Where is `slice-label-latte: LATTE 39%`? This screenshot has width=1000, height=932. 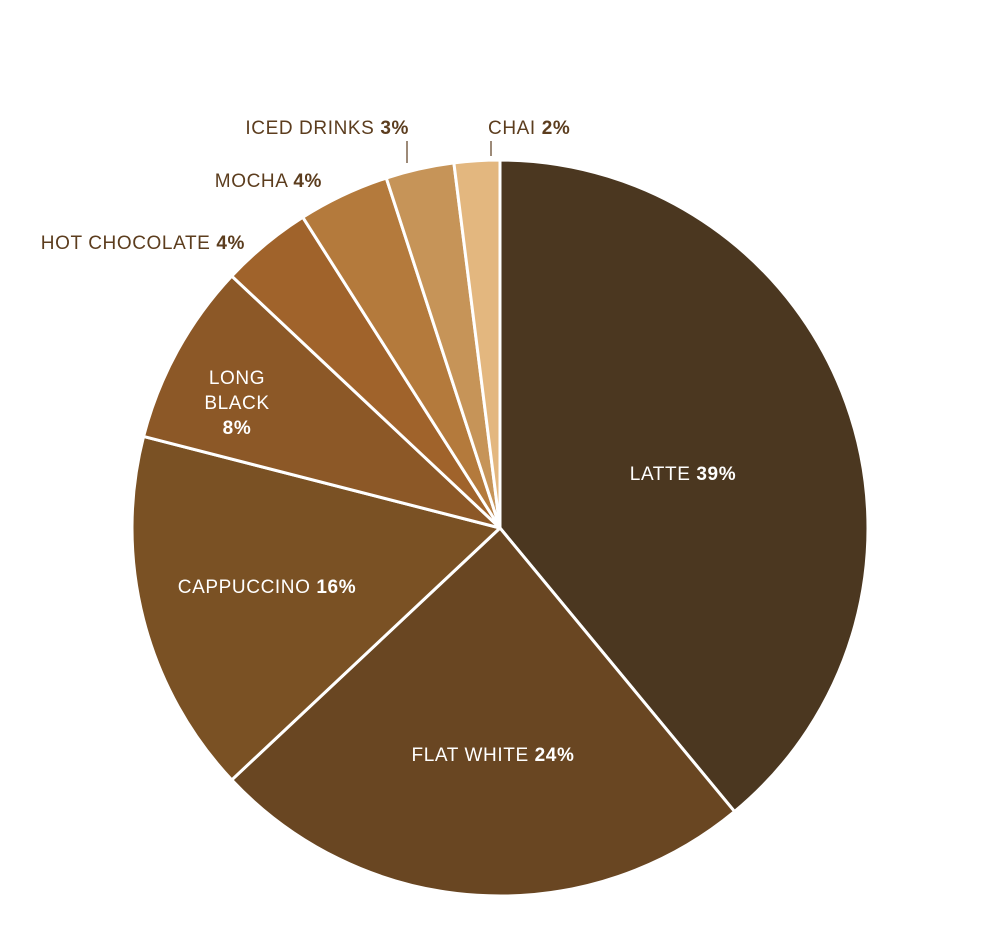 slice-label-latte: LATTE 39% is located at coordinates (683, 474).